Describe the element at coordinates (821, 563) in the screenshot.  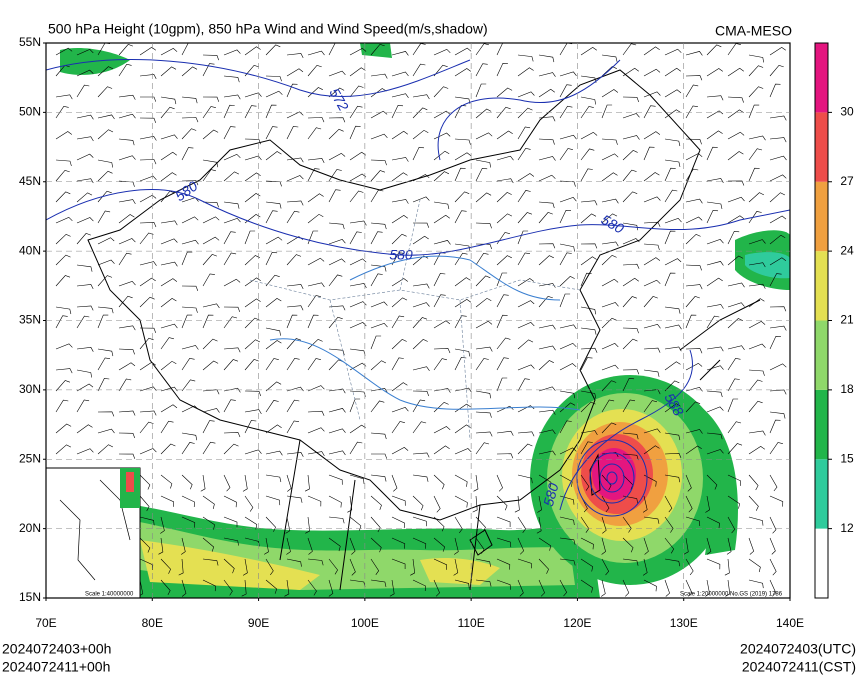
I see `colorbar-bin` at that location.